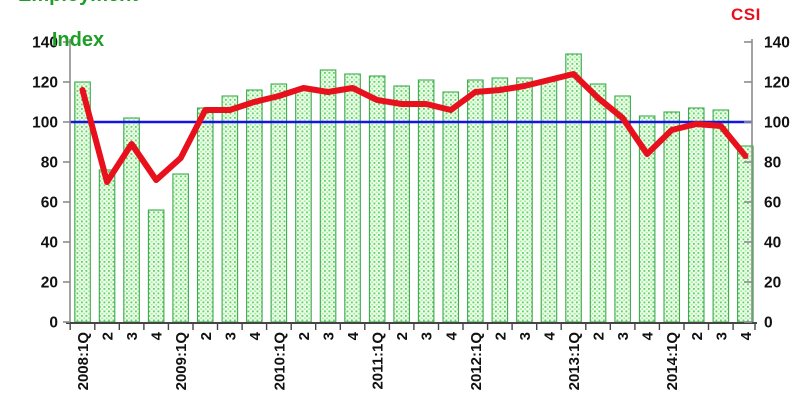  I want to click on left-axis-title: Employment Index, so click(78, 30).